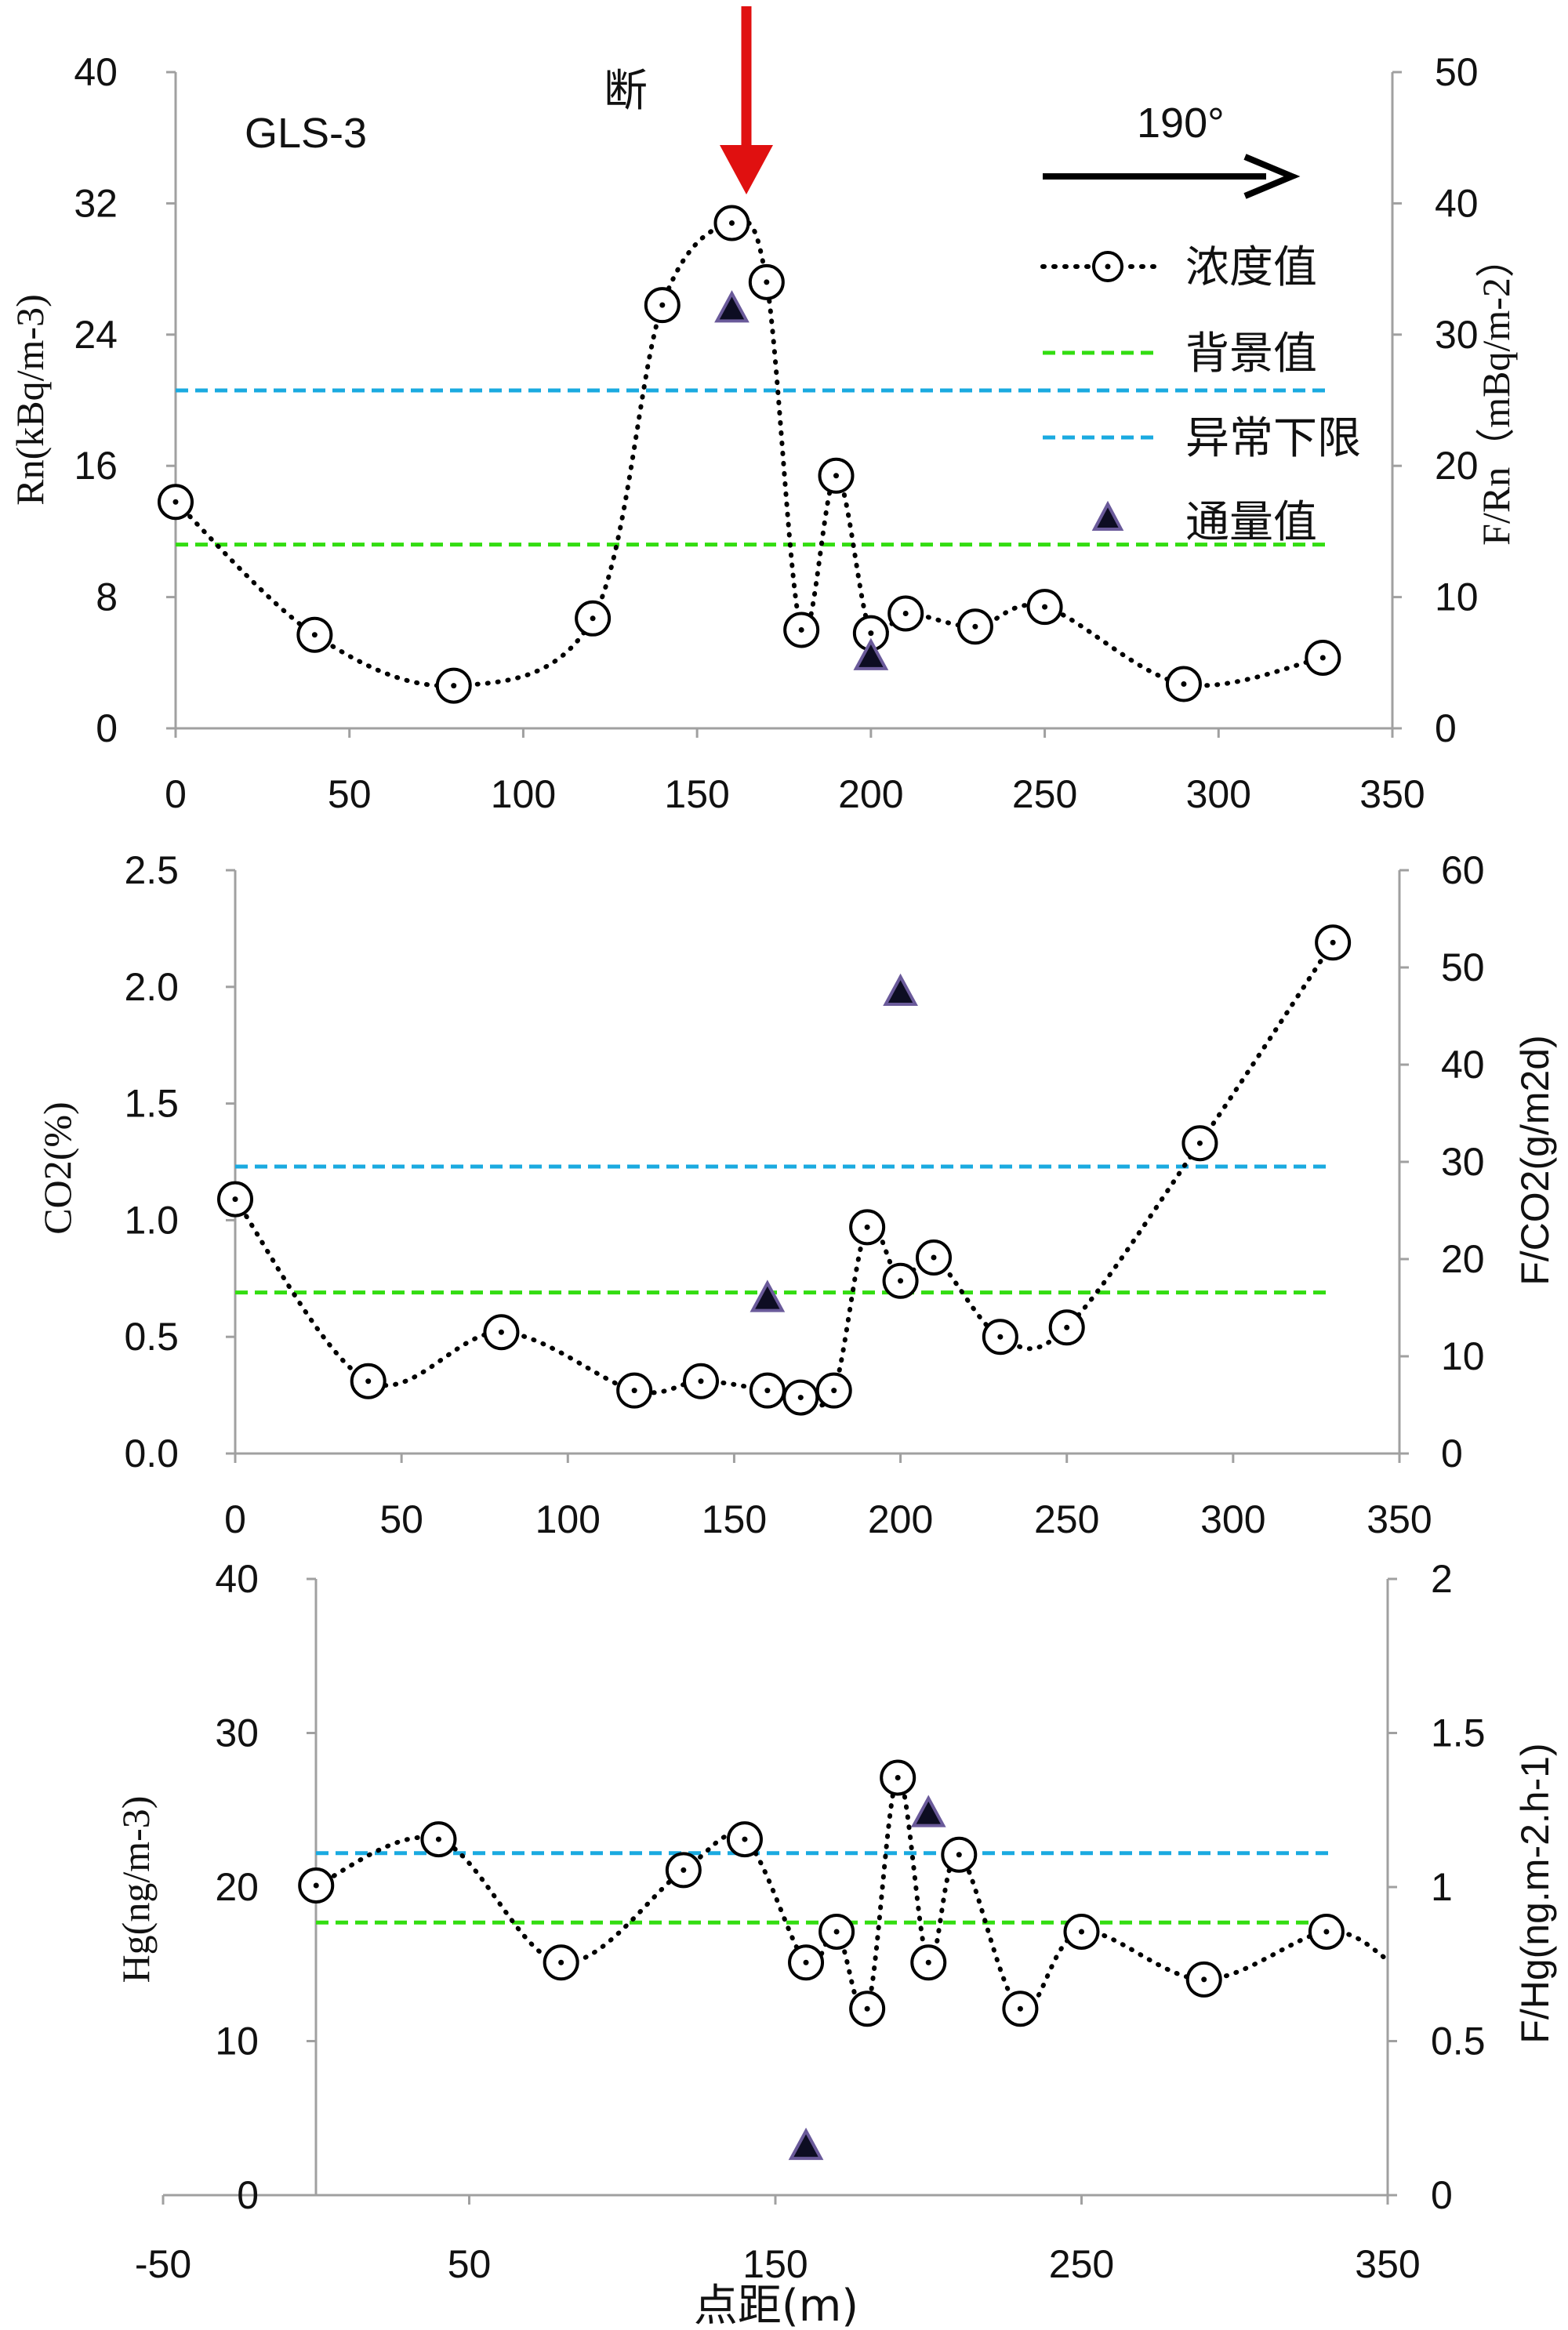 The image size is (1568, 2330). I want to click on x-tick-label: 300, so click(1218, 794).